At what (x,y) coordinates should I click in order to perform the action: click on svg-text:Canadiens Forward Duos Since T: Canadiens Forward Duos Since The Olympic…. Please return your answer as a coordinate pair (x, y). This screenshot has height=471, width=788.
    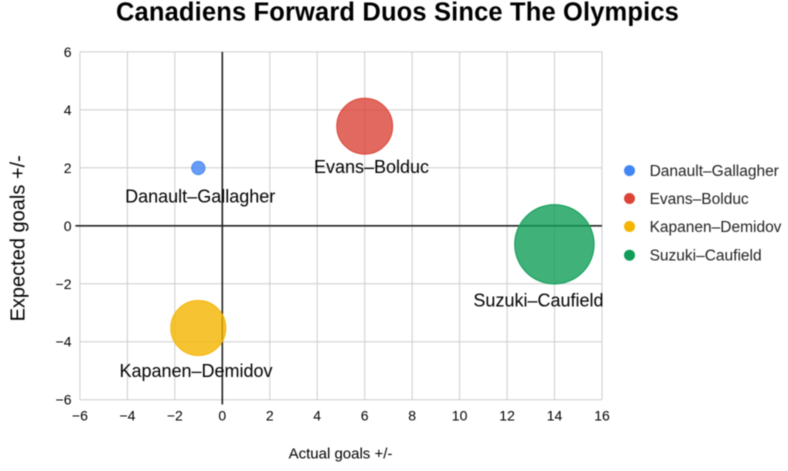
    Looking at the image, I should click on (397, 13).